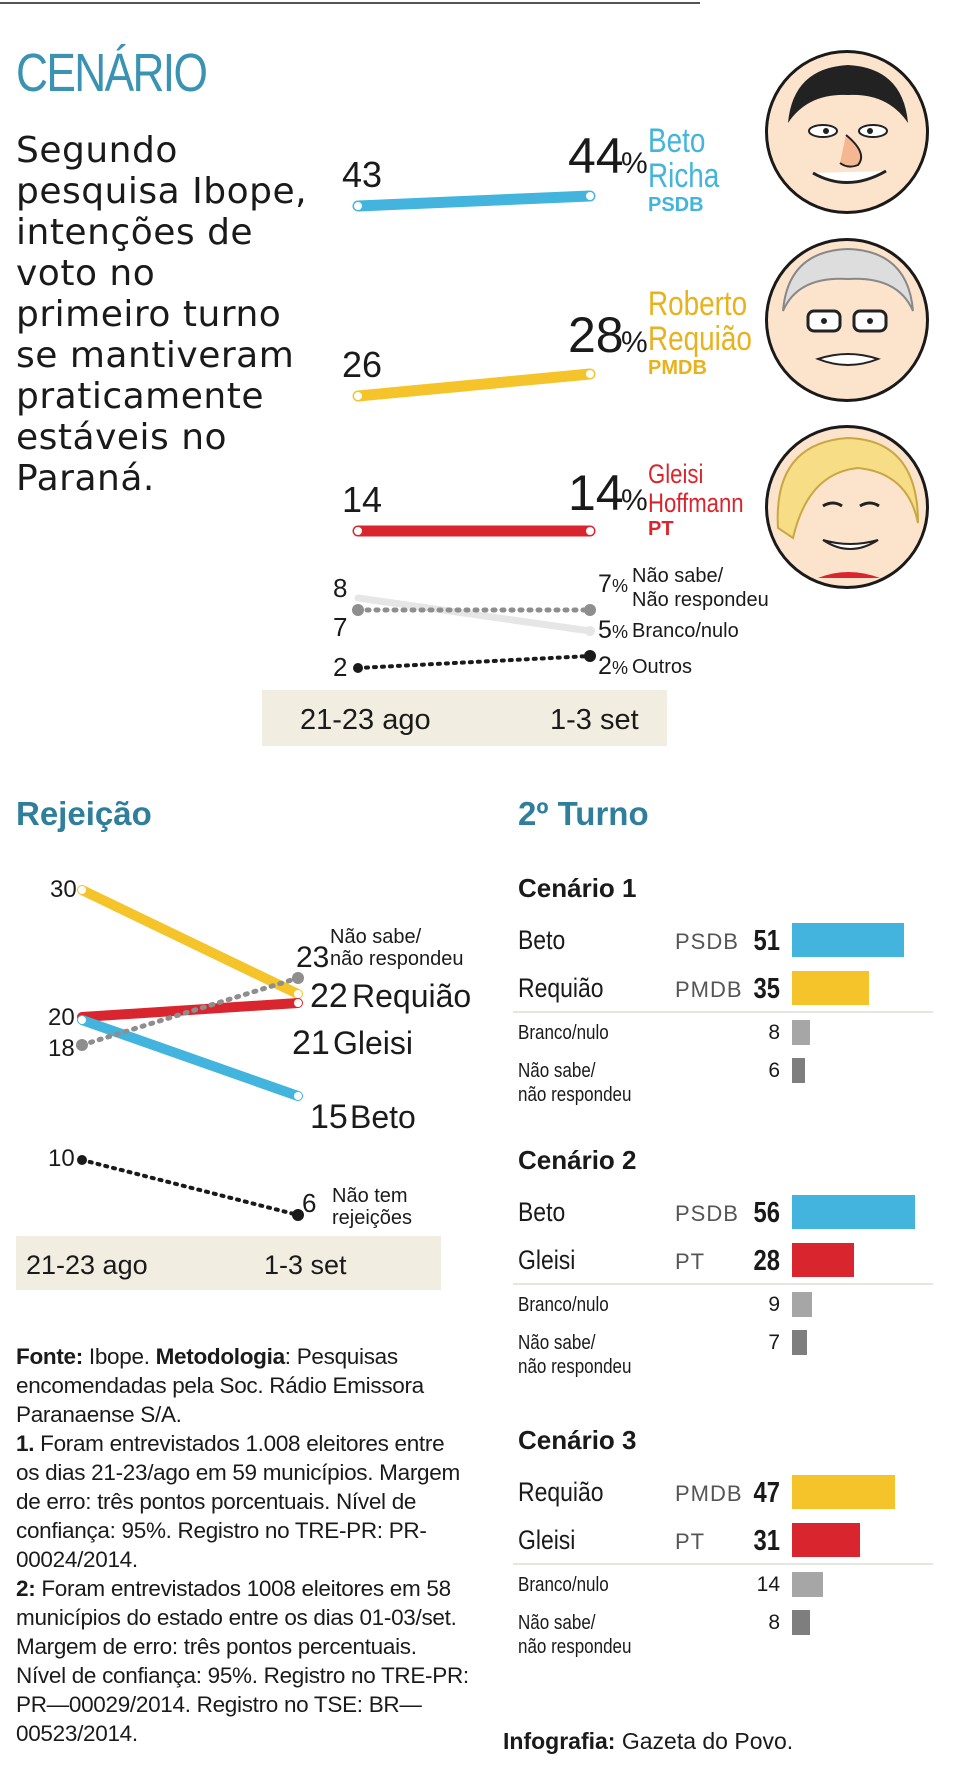 This screenshot has width=960, height=1767. Describe the element at coordinates (700, 600) in the screenshot. I see `label-nao-sabe-2: Não respondeu` at that location.